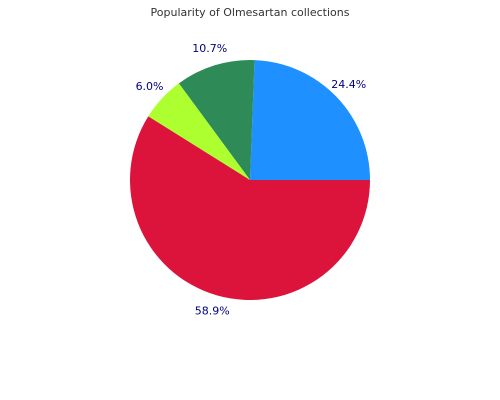 This screenshot has width=500, height=400. Describe the element at coordinates (150, 86) in the screenshot. I see `slice-label: 6.0%` at that location.